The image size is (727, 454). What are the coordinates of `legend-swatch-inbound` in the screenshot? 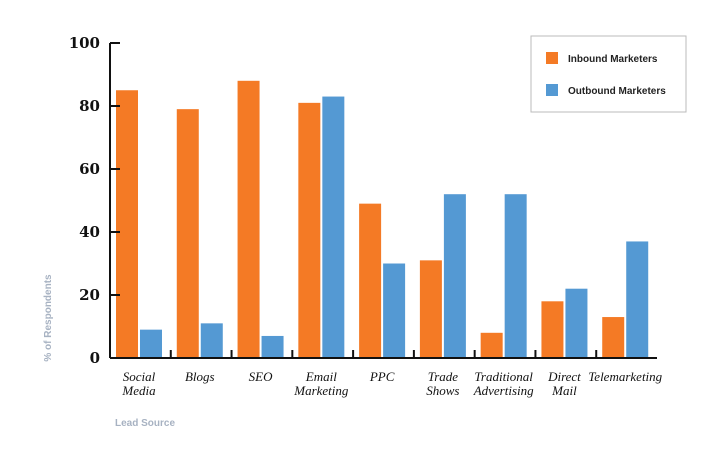 It's located at (552, 58).